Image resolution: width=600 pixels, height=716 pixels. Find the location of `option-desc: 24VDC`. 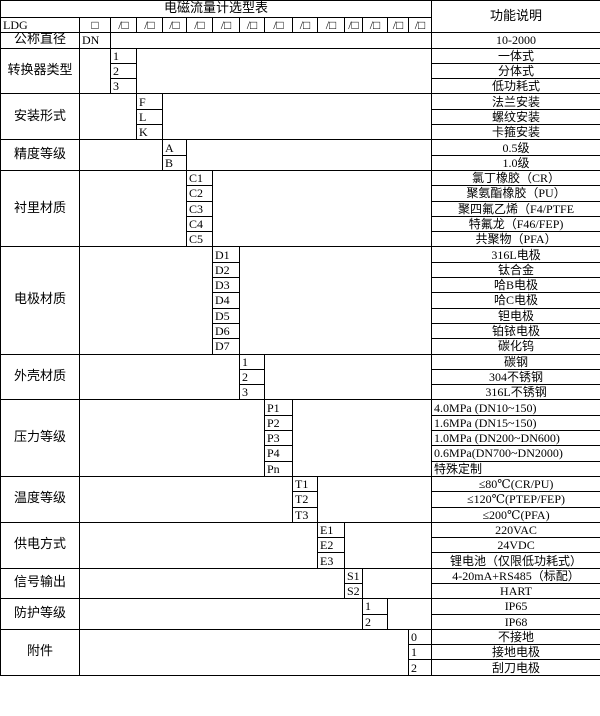

option-desc: 24VDC is located at coordinates (515, 545).